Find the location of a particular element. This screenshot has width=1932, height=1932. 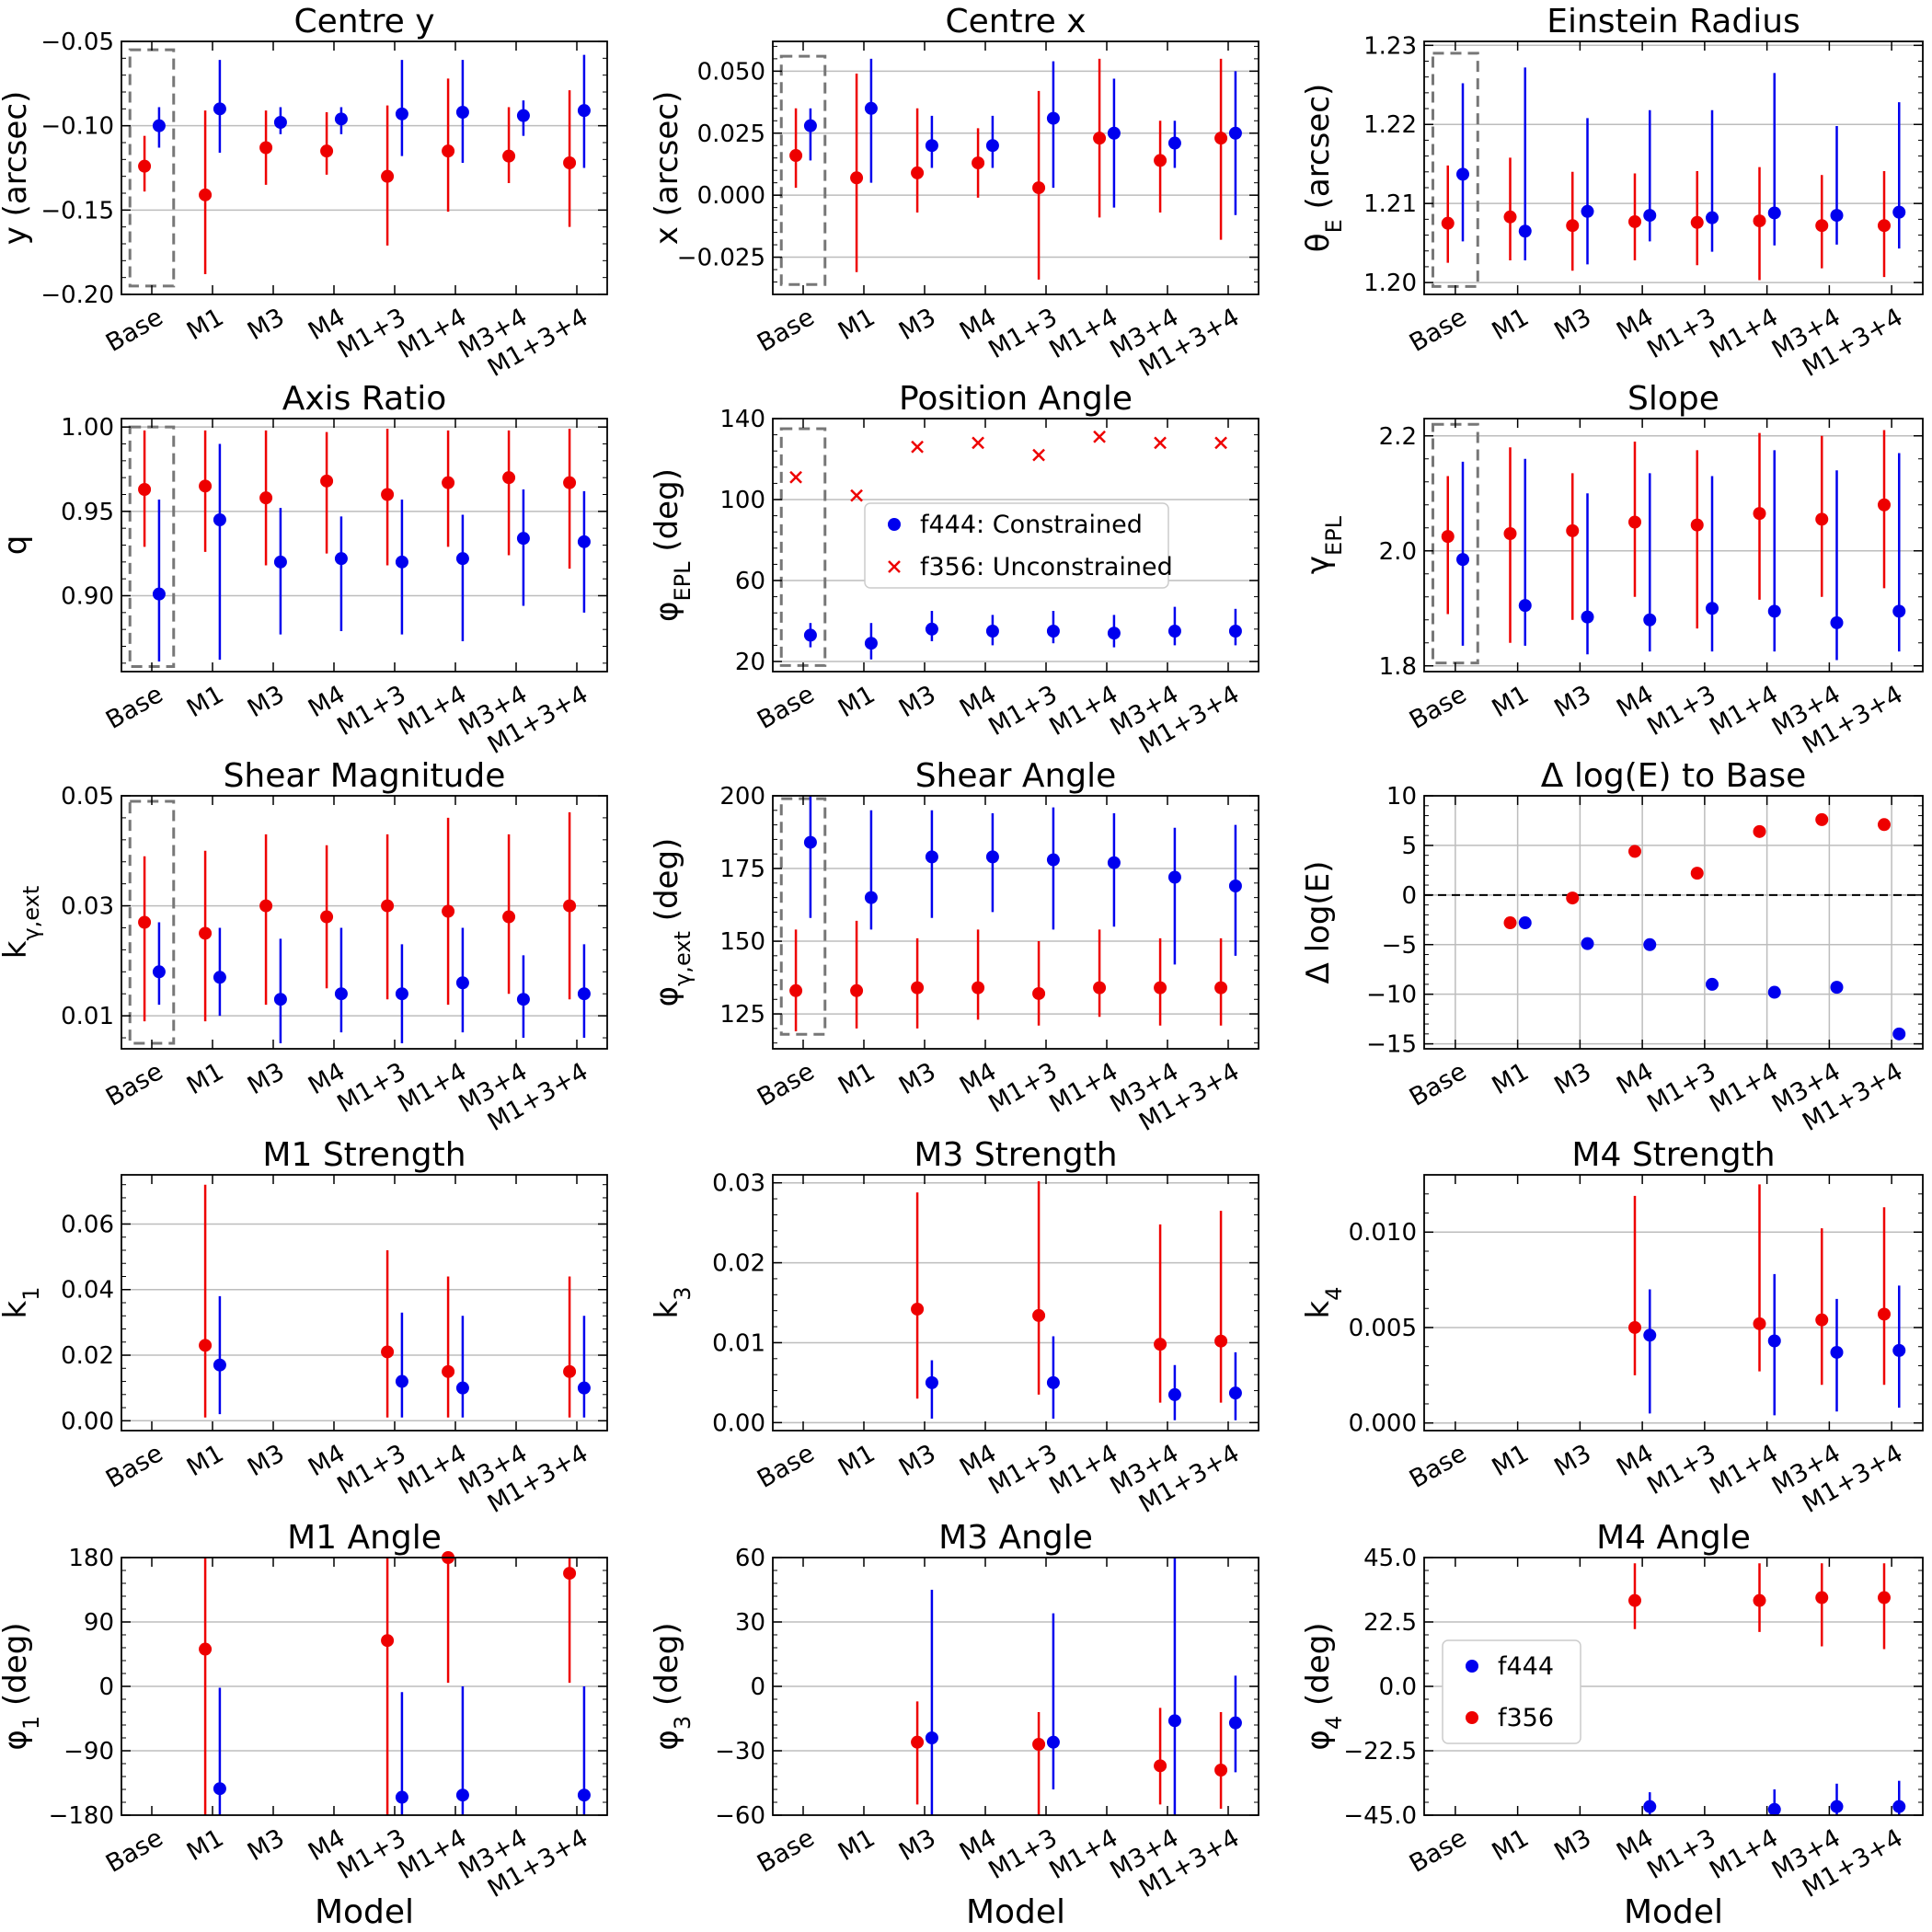

ytick-label: 0.010 is located at coordinates (1383, 1233).